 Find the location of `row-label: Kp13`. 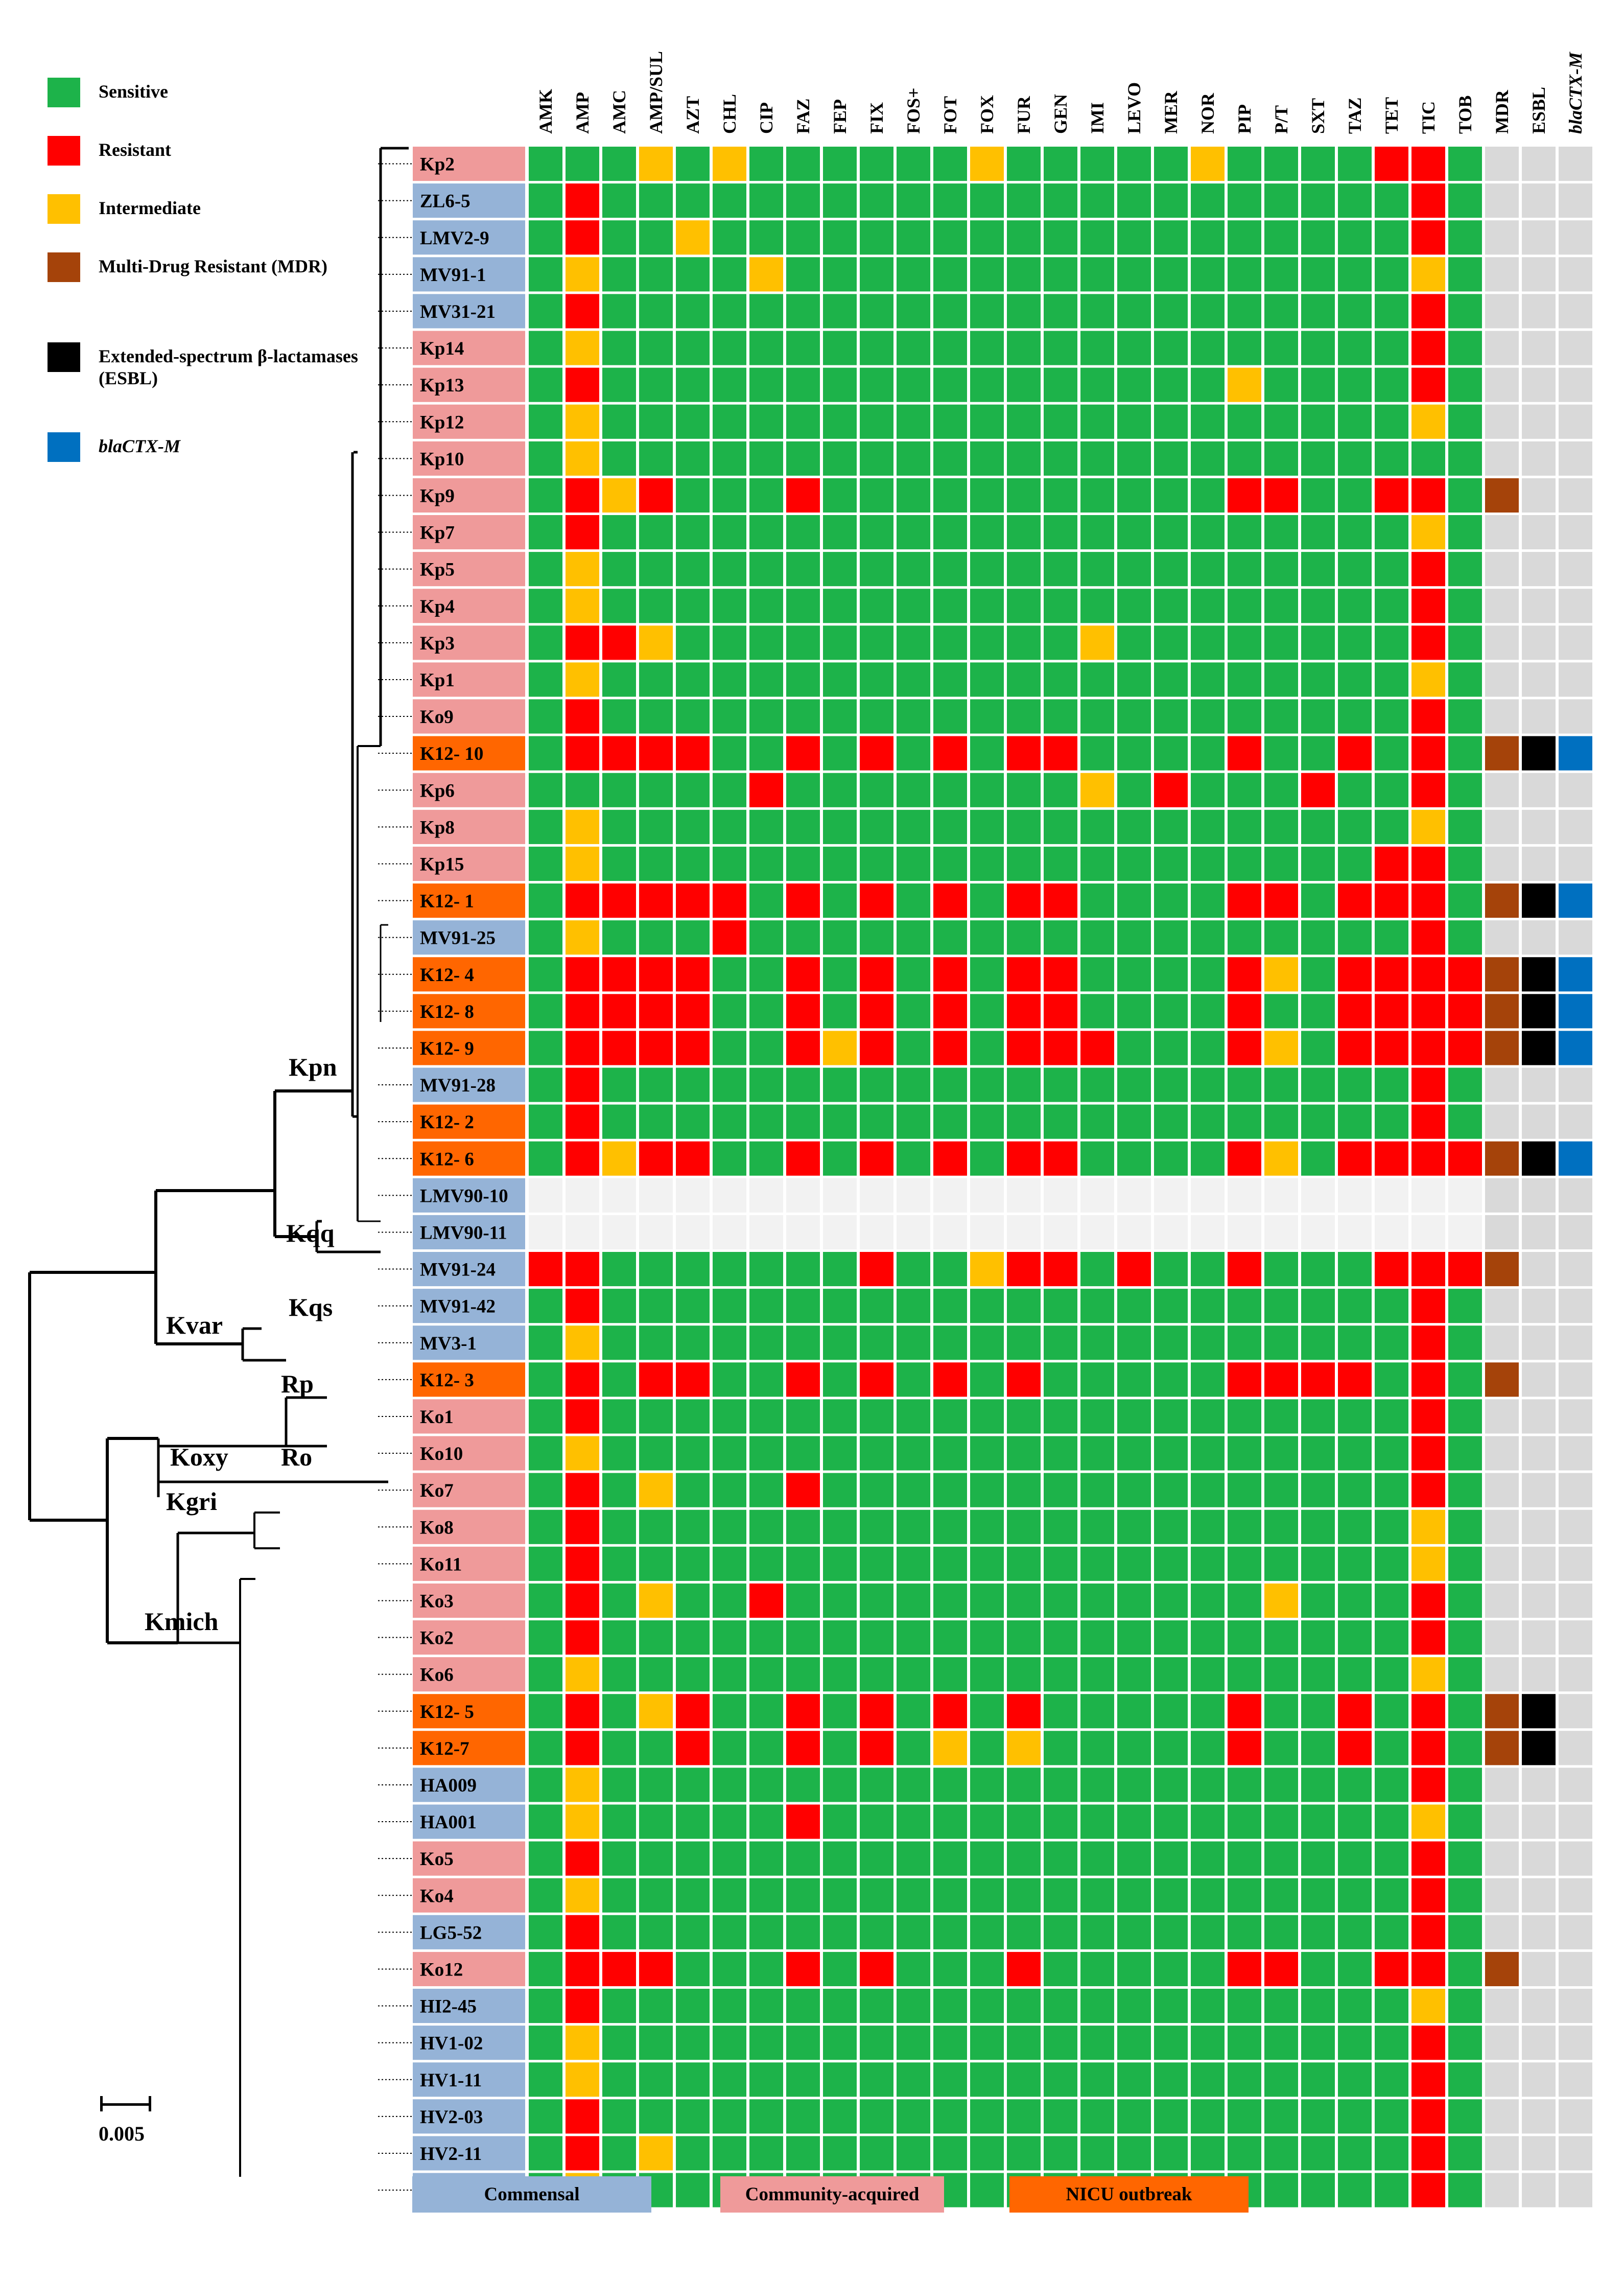

row-label: Kp13 is located at coordinates (442, 385).